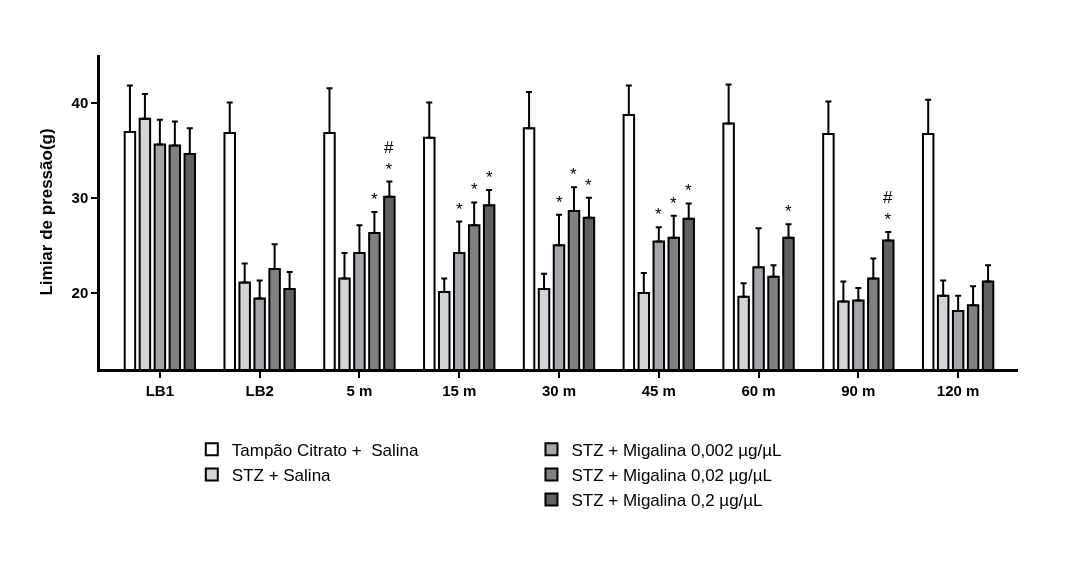 This screenshot has height=569, width=1078. I want to click on y-tick-label: 20, so click(80, 293).